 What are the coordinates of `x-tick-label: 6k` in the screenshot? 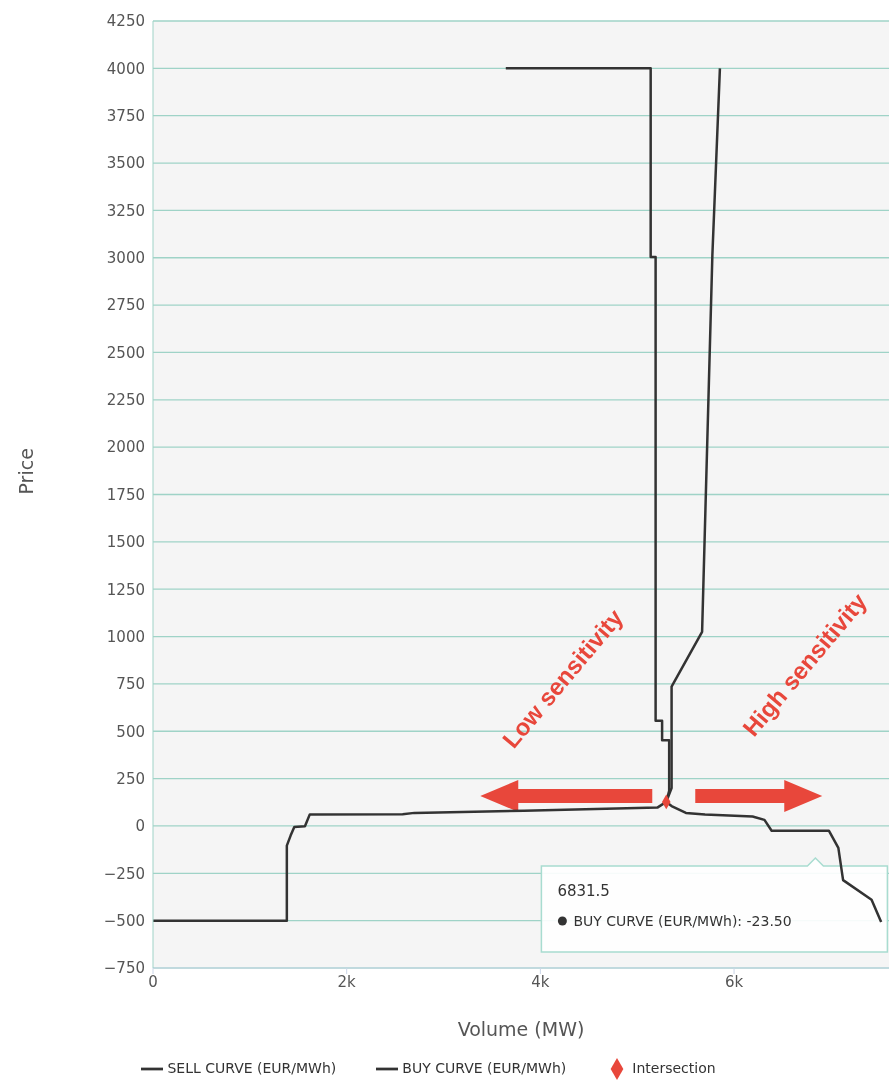 It's located at (734, 981).